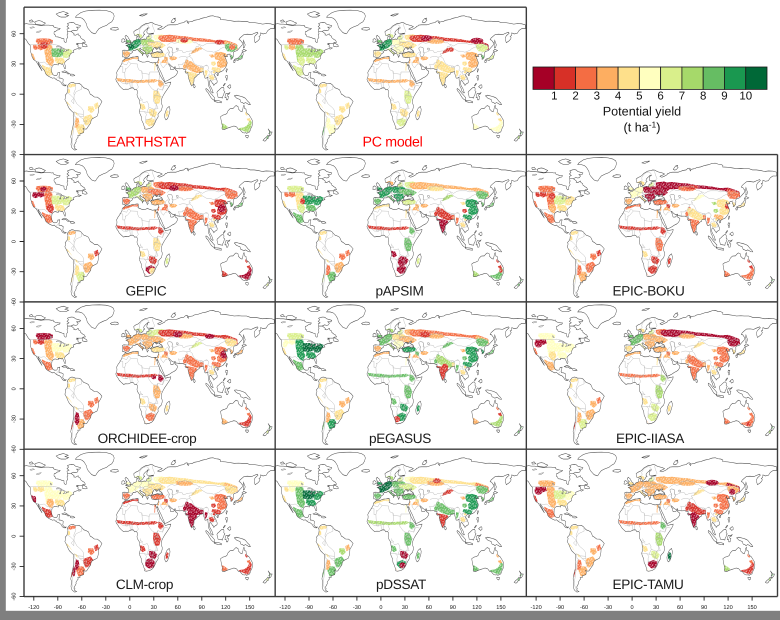  Describe the element at coordinates (147, 438) in the screenshot. I see `svg-text: ORCHIDEE-crop` at that location.